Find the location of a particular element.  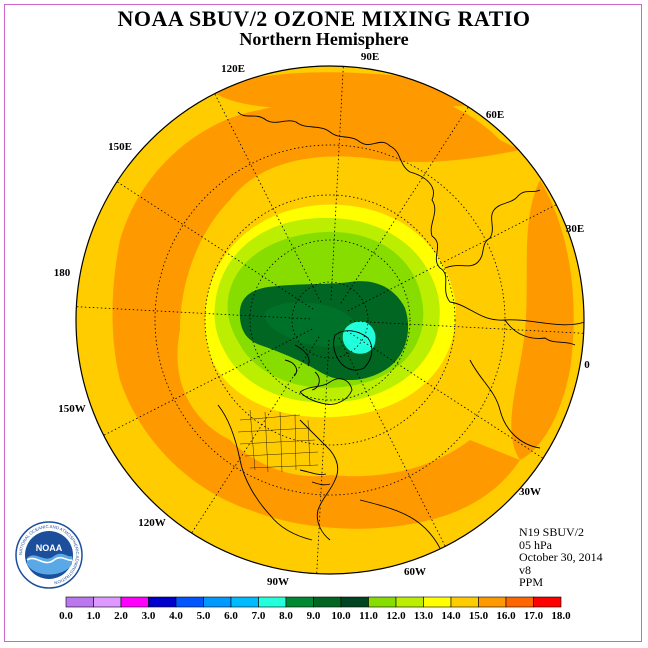

colorbar-label: 12.0 is located at coordinates (396, 616).